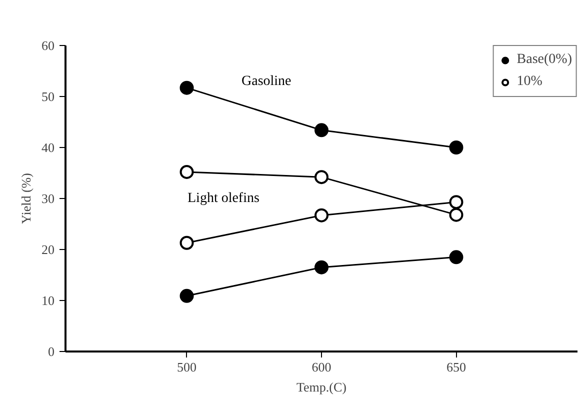  I want to click on y-tick-label: 20, so click(48, 249).